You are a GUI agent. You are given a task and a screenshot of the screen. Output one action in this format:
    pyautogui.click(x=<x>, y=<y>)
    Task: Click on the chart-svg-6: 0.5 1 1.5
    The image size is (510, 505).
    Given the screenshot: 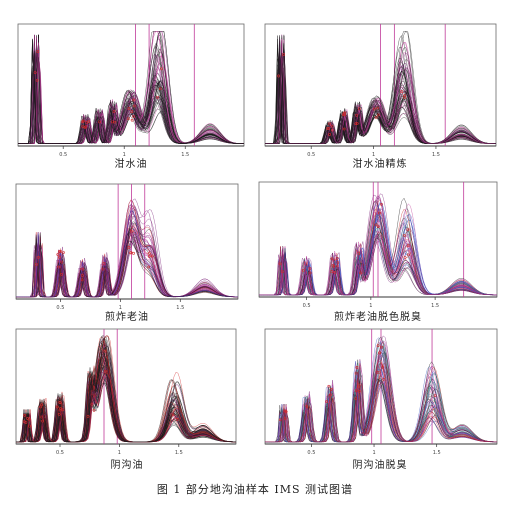 What is the action you would take?
    pyautogui.click(x=381, y=392)
    